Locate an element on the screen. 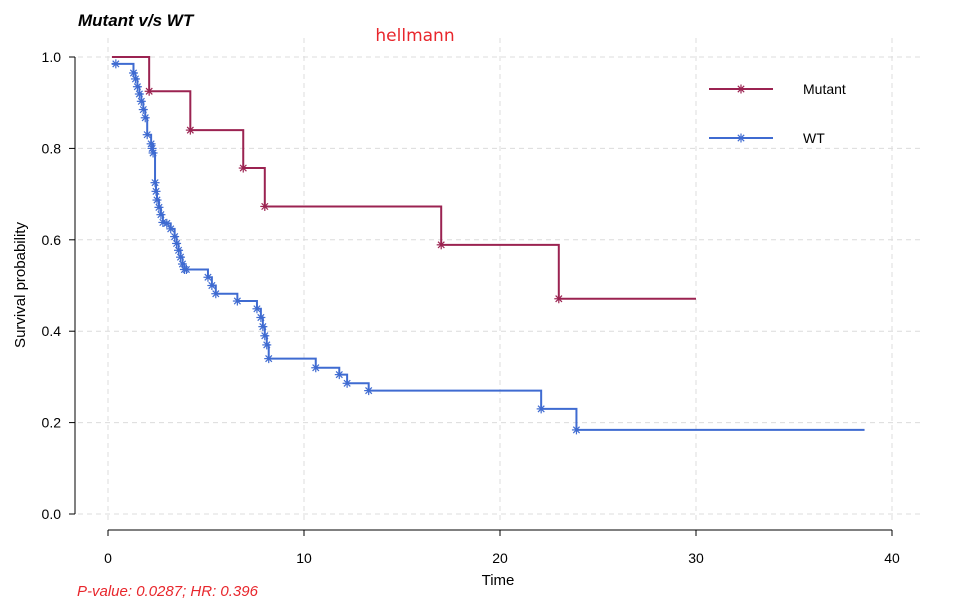 This screenshot has height=608, width=960. legend-item-mutant: Mutant is located at coordinates (777, 89).